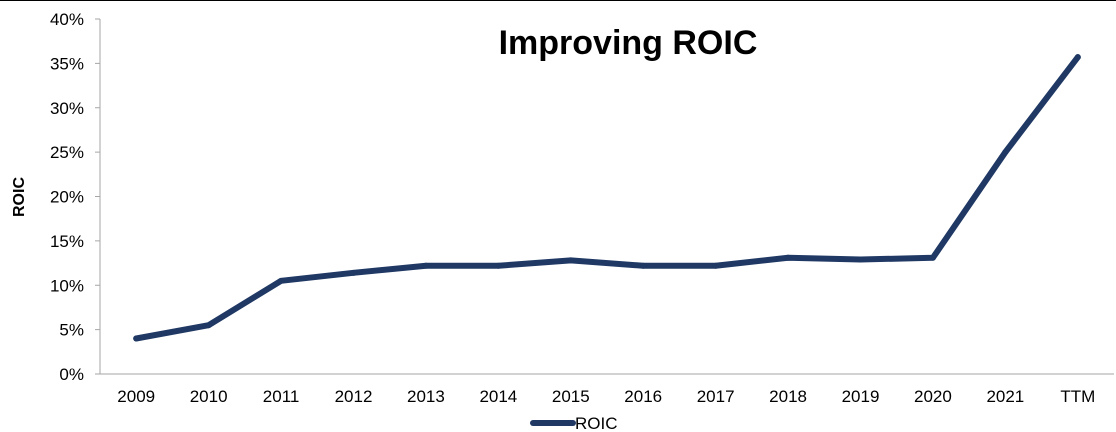  Describe the element at coordinates (67, 63) in the screenshot. I see `y-tick-label: 35%` at that location.